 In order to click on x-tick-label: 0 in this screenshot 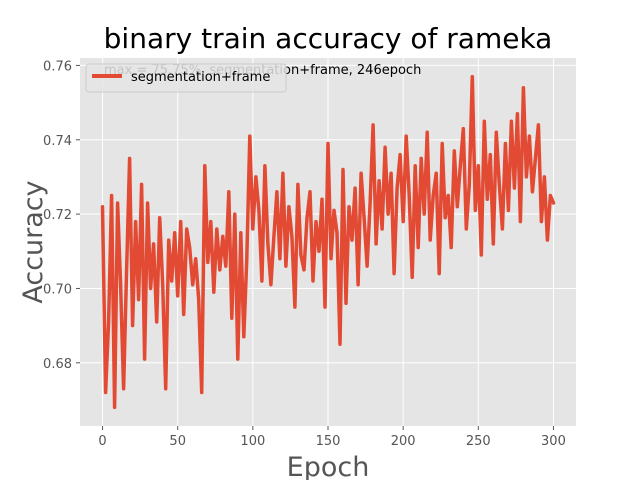, I will do `click(102, 441)`.